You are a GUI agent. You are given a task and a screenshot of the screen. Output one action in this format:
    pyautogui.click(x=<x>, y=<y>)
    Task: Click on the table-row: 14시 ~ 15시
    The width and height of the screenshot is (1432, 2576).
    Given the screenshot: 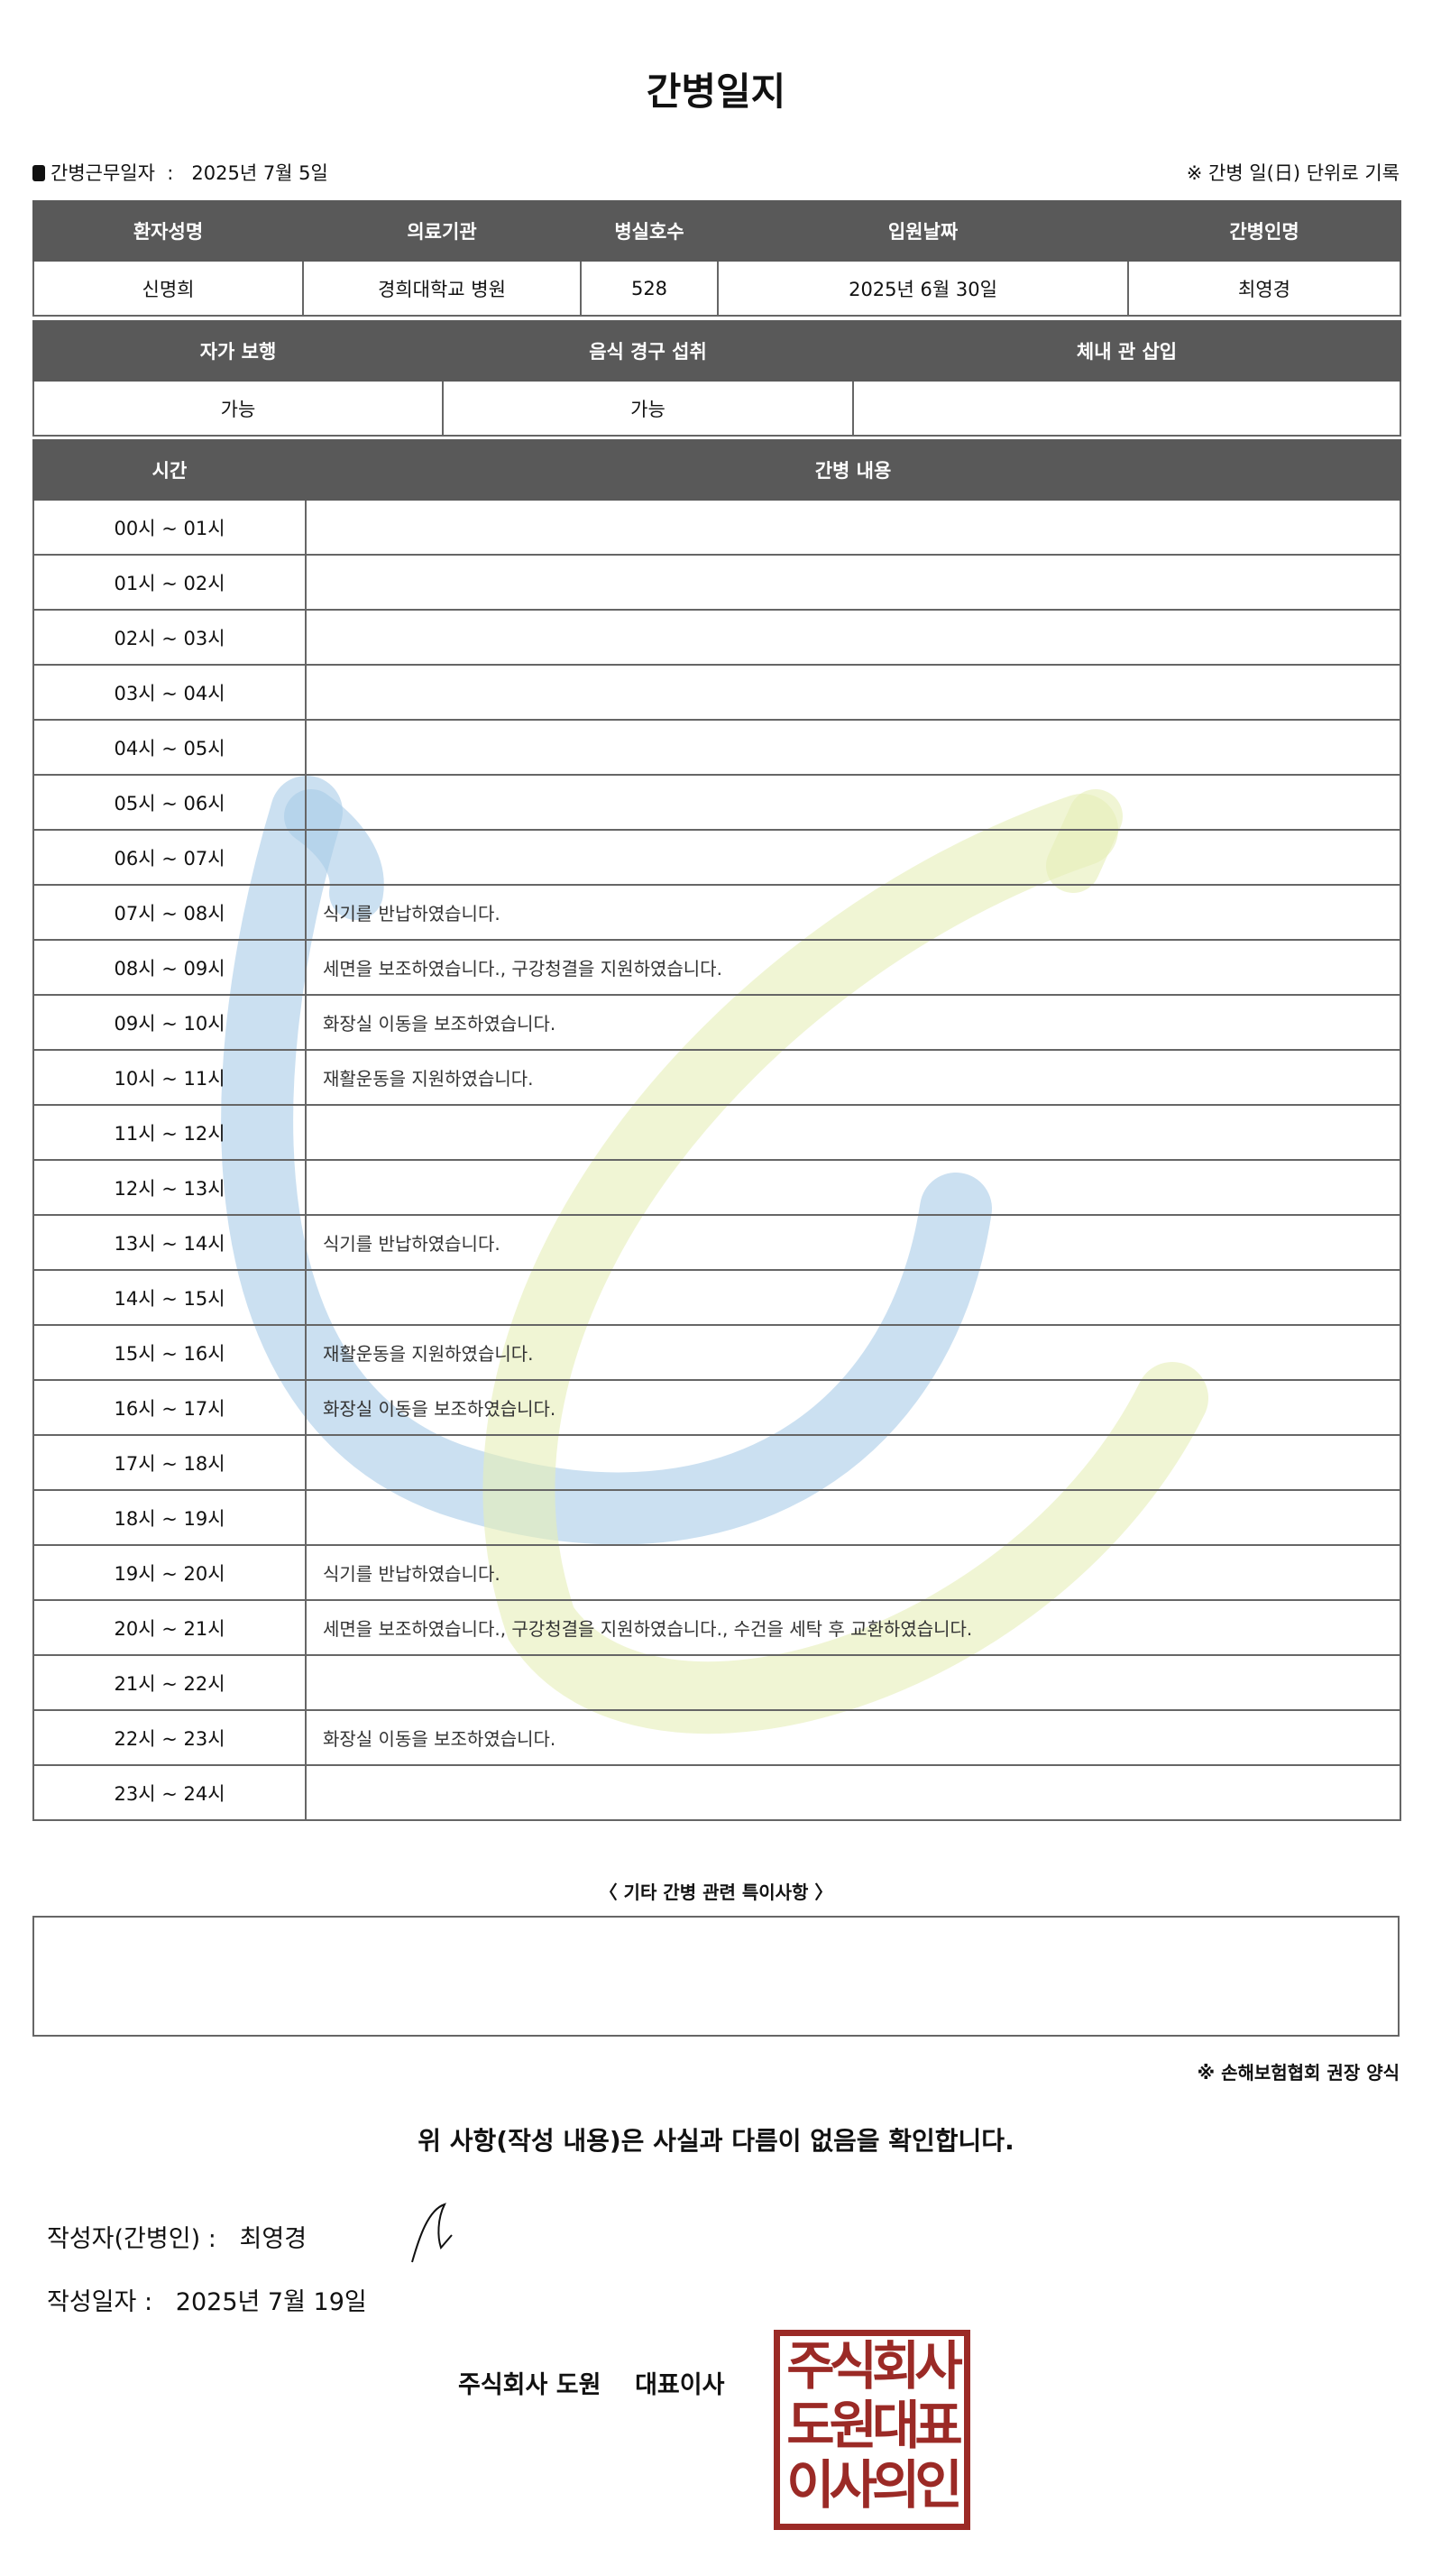 What is the action you would take?
    pyautogui.click(x=717, y=1297)
    